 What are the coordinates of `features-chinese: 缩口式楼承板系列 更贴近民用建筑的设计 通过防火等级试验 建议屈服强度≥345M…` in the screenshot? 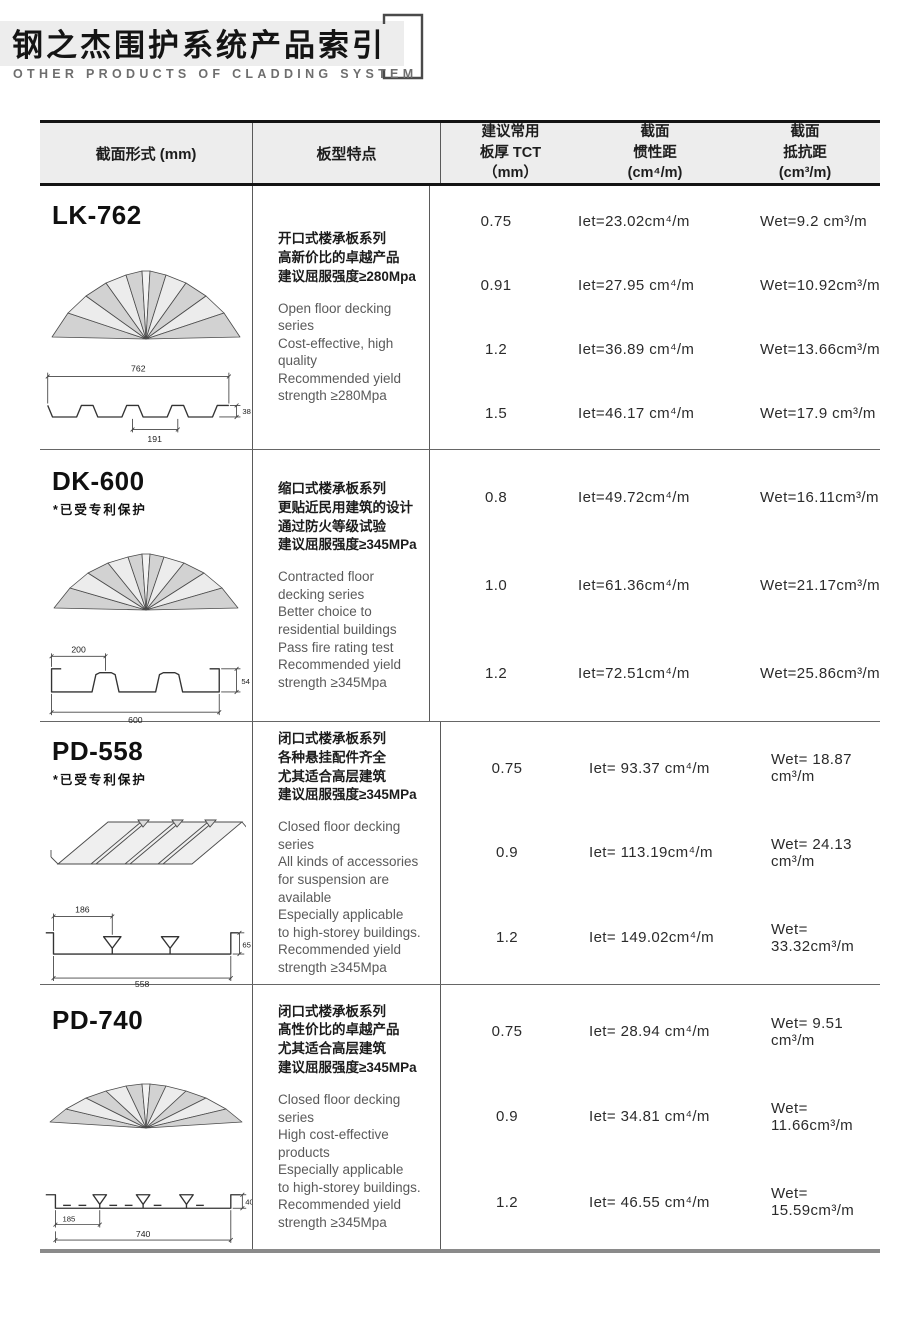 It's located at (347, 516).